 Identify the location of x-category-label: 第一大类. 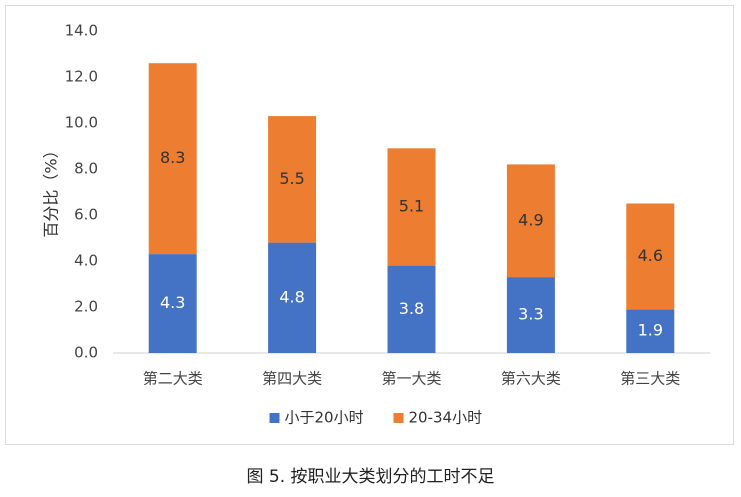
(411, 379).